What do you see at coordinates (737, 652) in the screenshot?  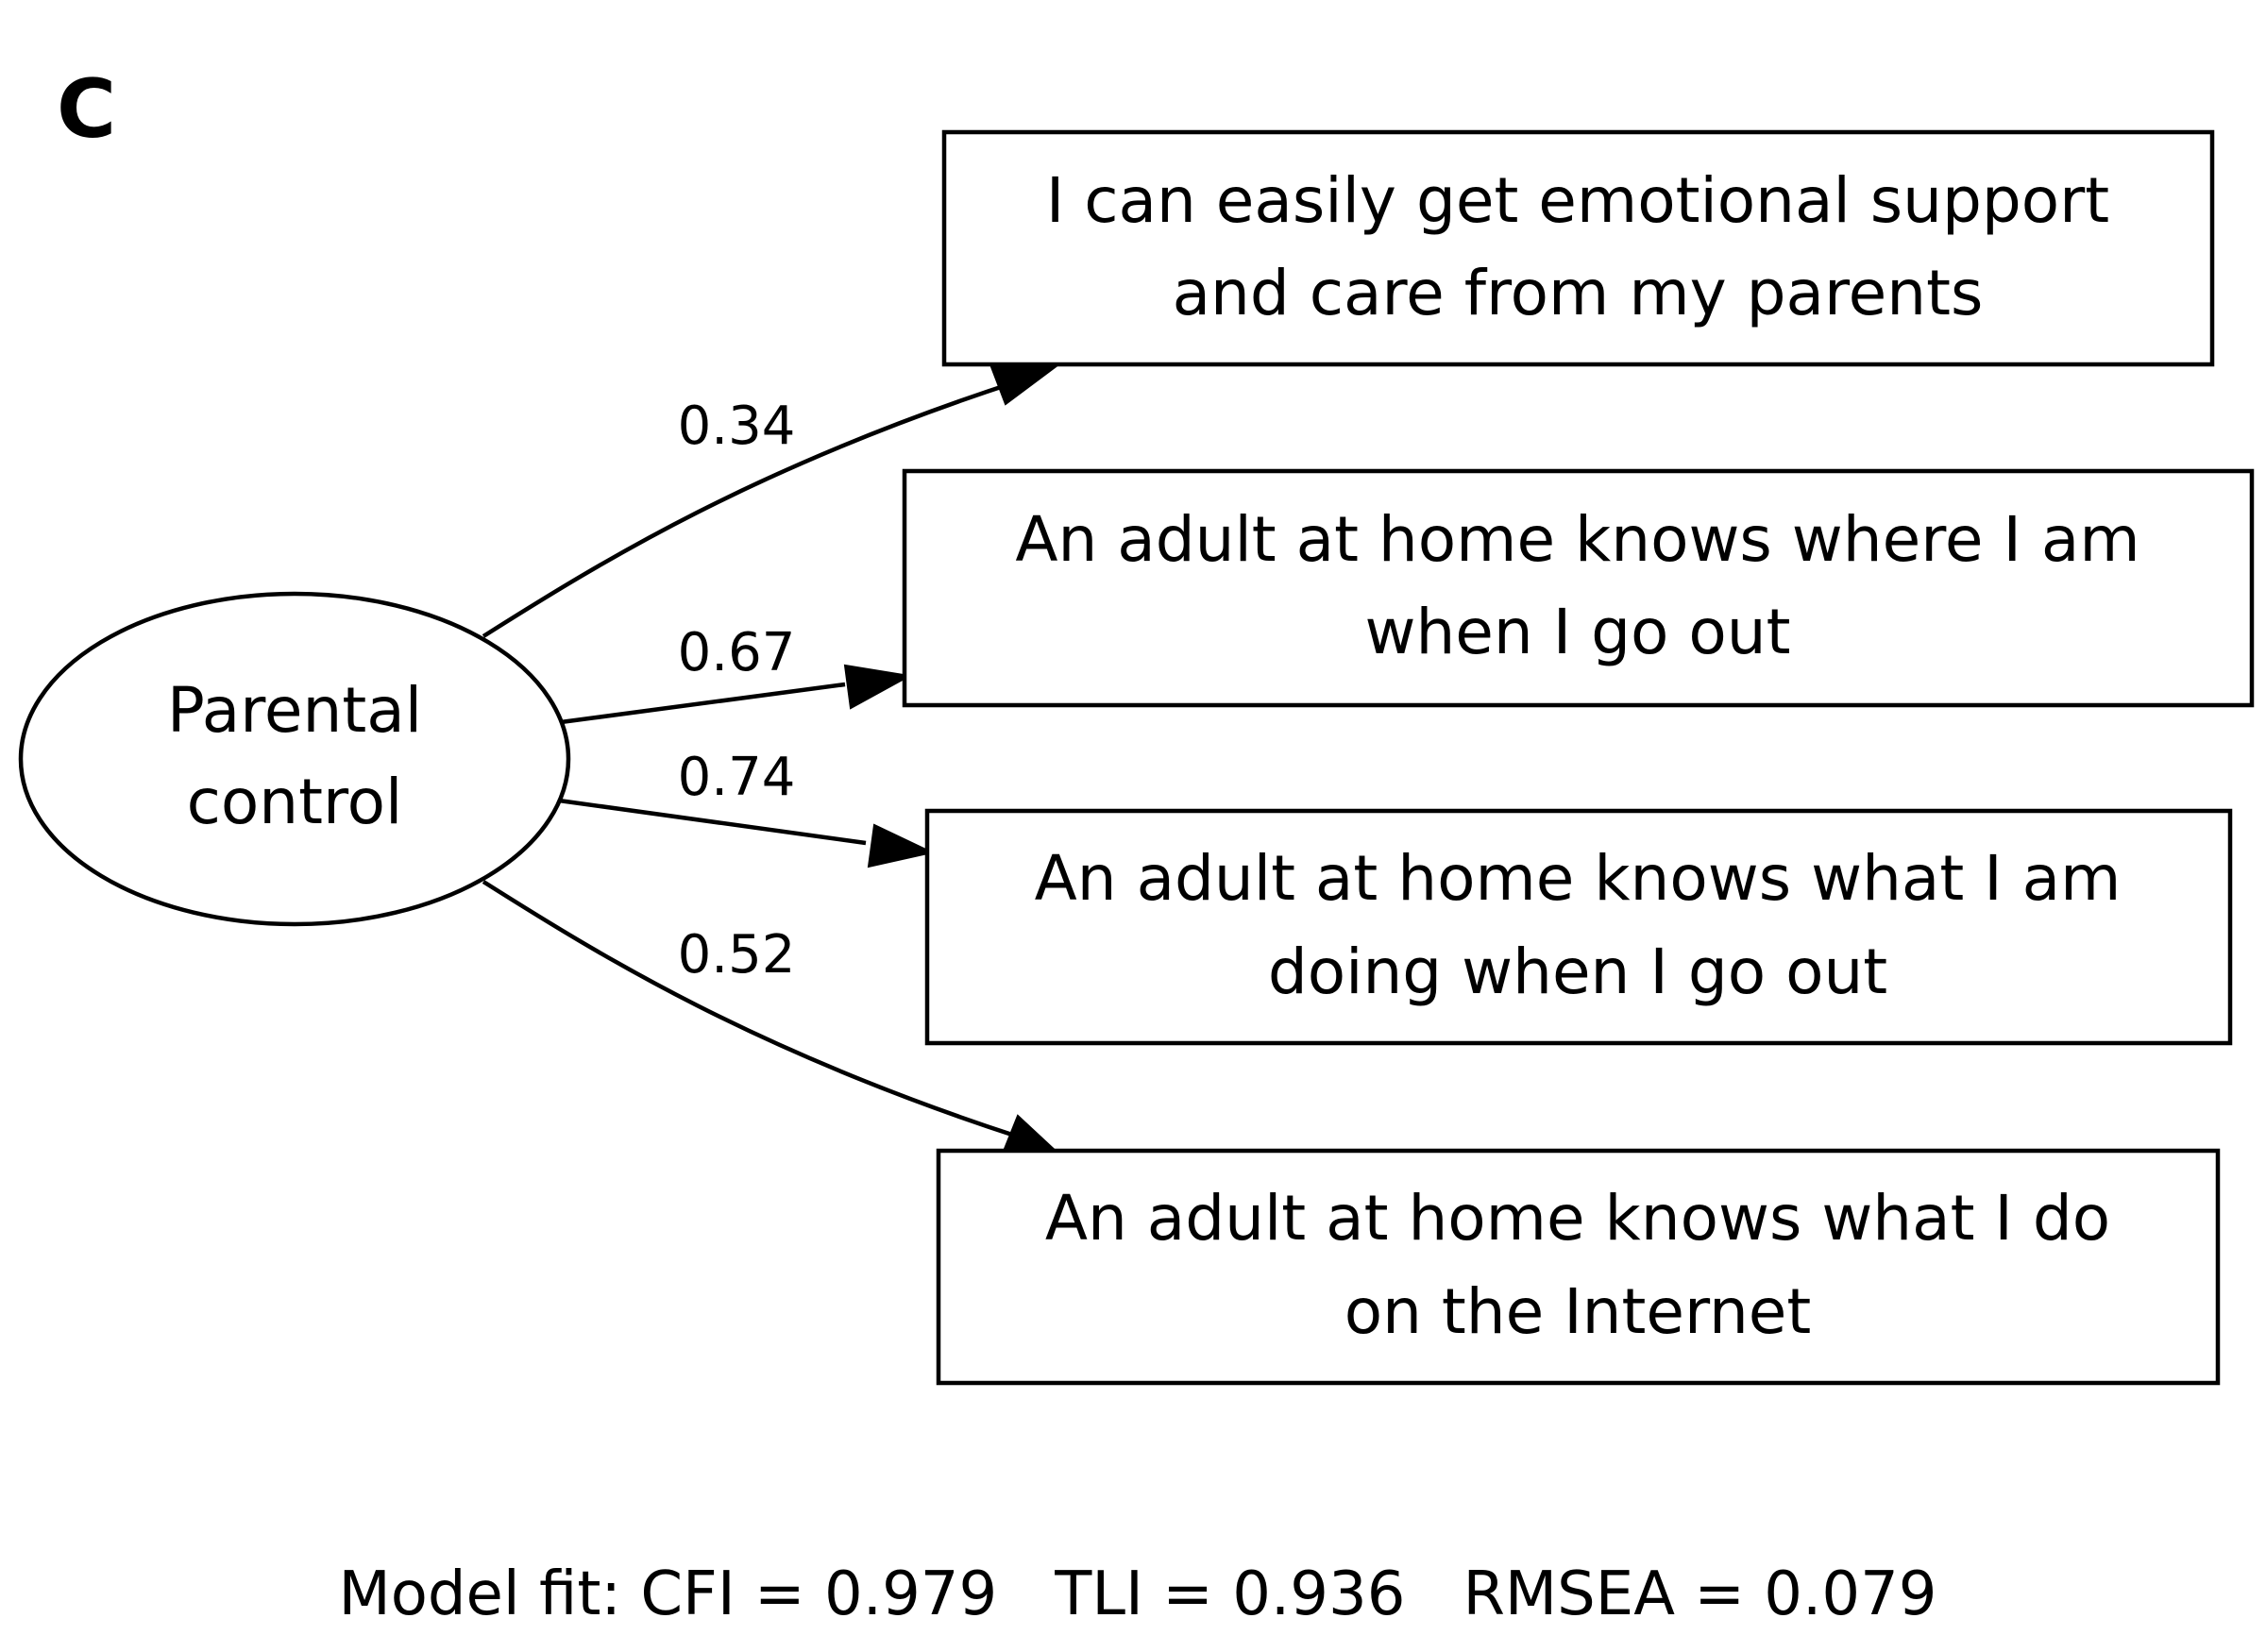 I see `loading-label-2: 0.67` at bounding box center [737, 652].